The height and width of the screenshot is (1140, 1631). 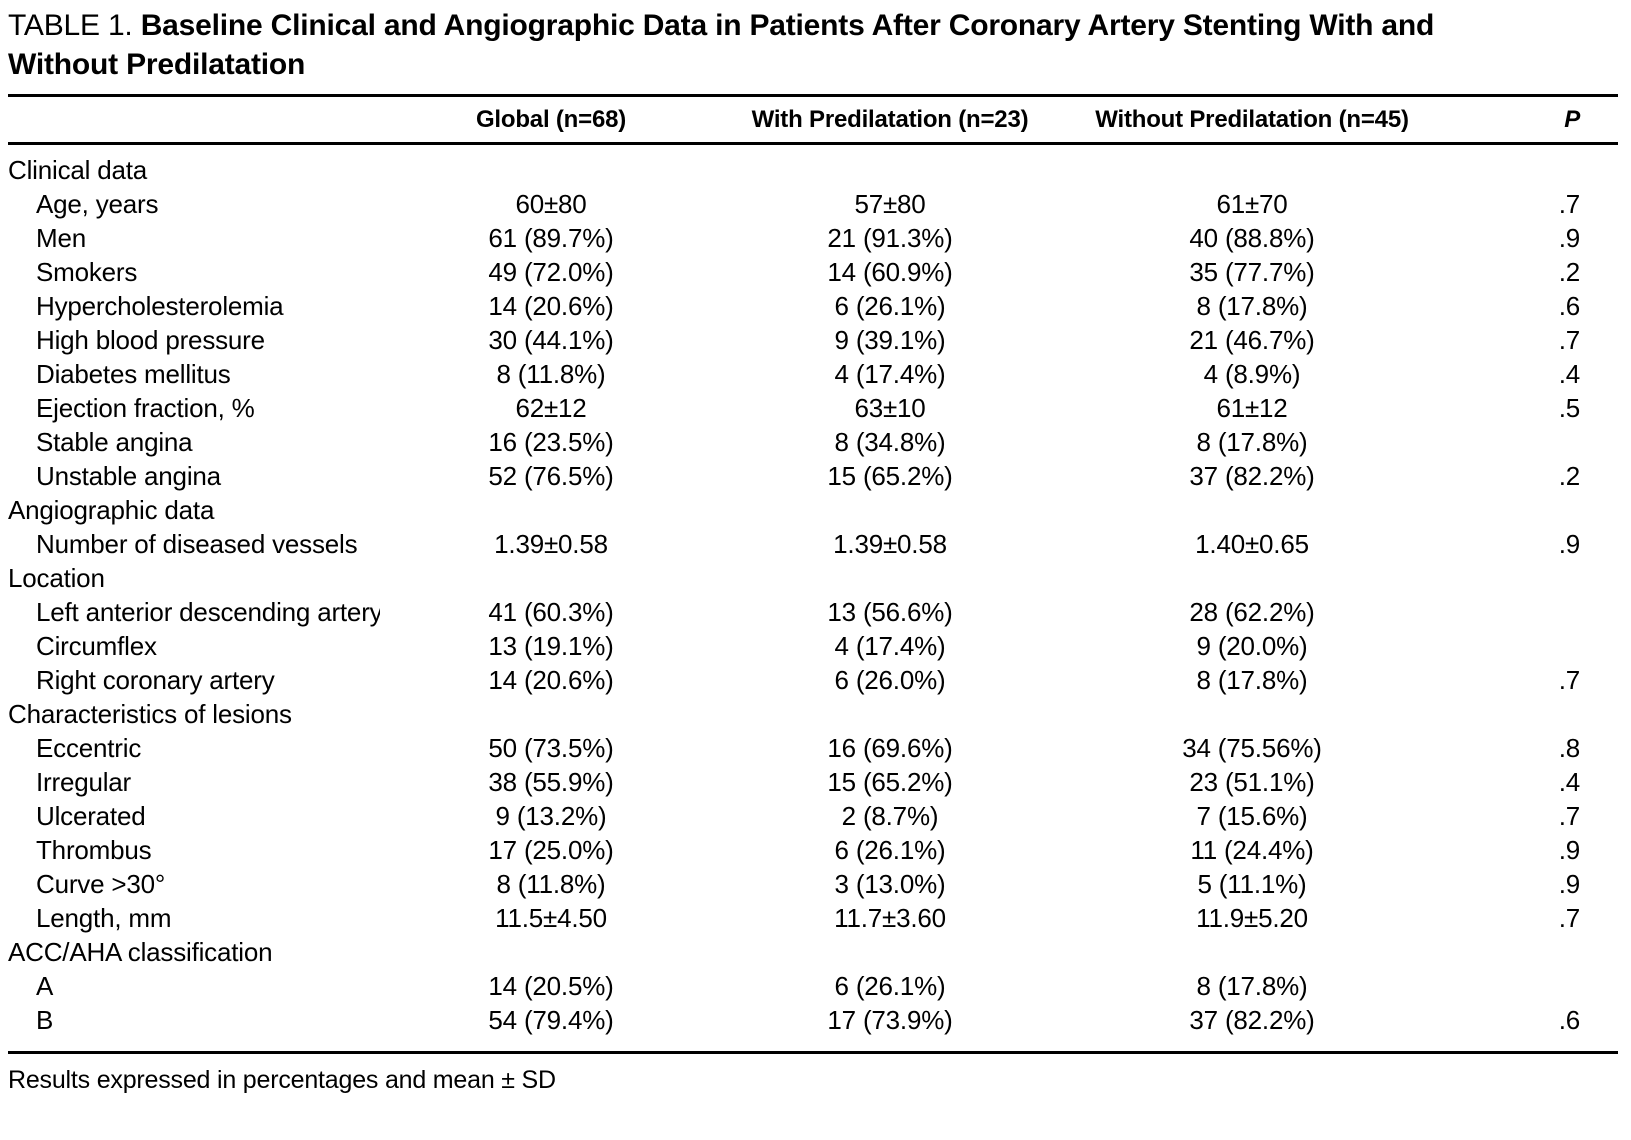 I want to click on cell-with-predilatation: 3 (13.0%), so click(x=890, y=884).